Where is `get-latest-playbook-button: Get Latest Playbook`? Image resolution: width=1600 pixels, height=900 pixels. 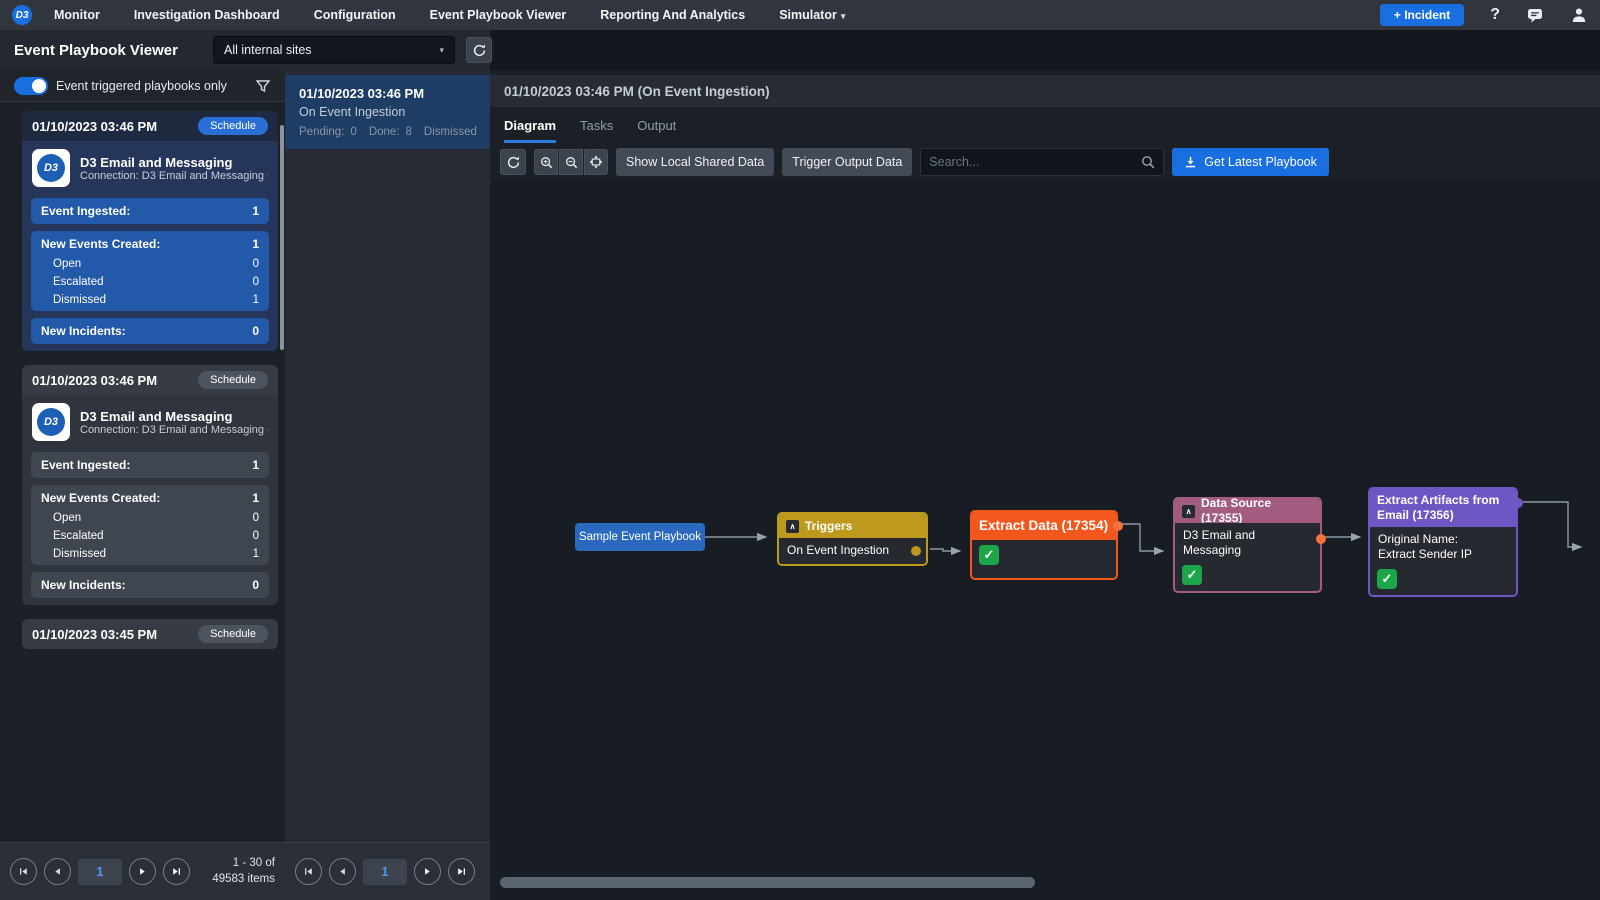
get-latest-playbook-button: Get Latest Playbook is located at coordinates (1250, 162).